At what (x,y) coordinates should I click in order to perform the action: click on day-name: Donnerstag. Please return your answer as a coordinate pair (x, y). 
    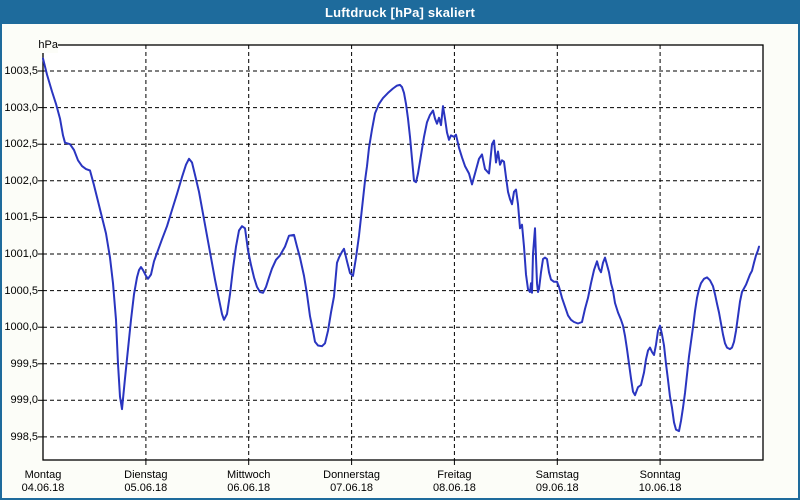
    Looking at the image, I should click on (351, 475).